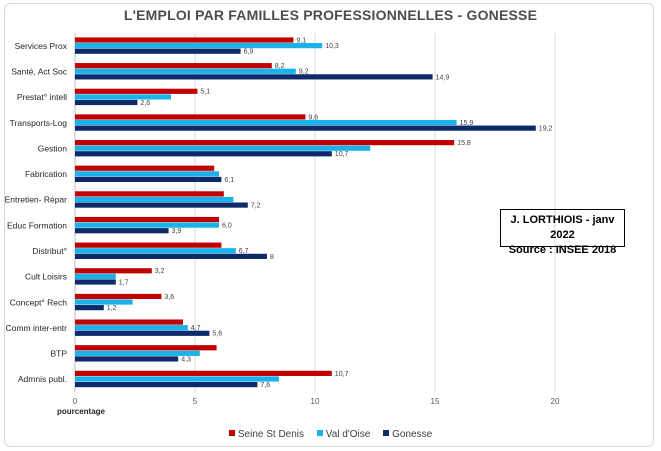 This screenshot has height=451, width=661. Describe the element at coordinates (249, 52) in the screenshot. I see `data-label: 6,9` at that location.